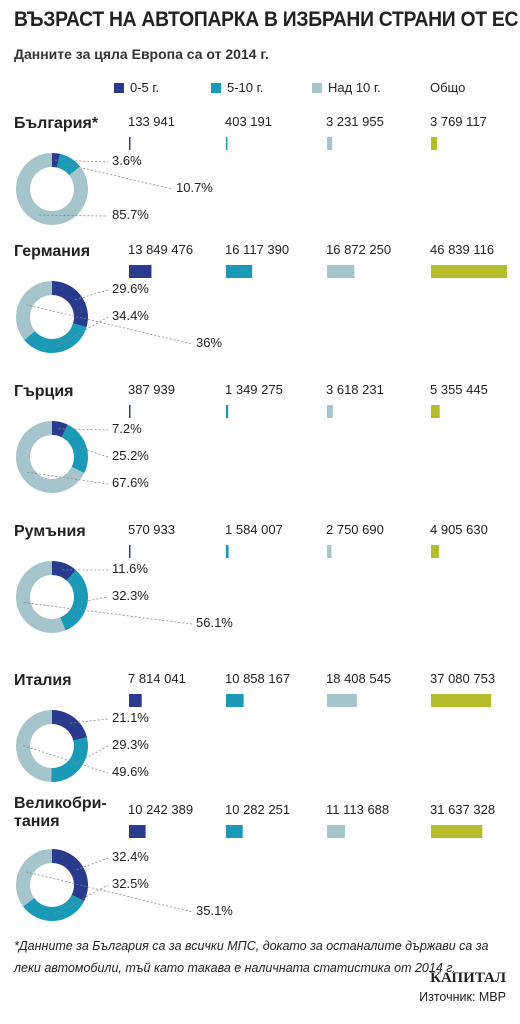  Describe the element at coordinates (463, 809) in the screenshot. I see `value-label: 31 637 328` at that location.